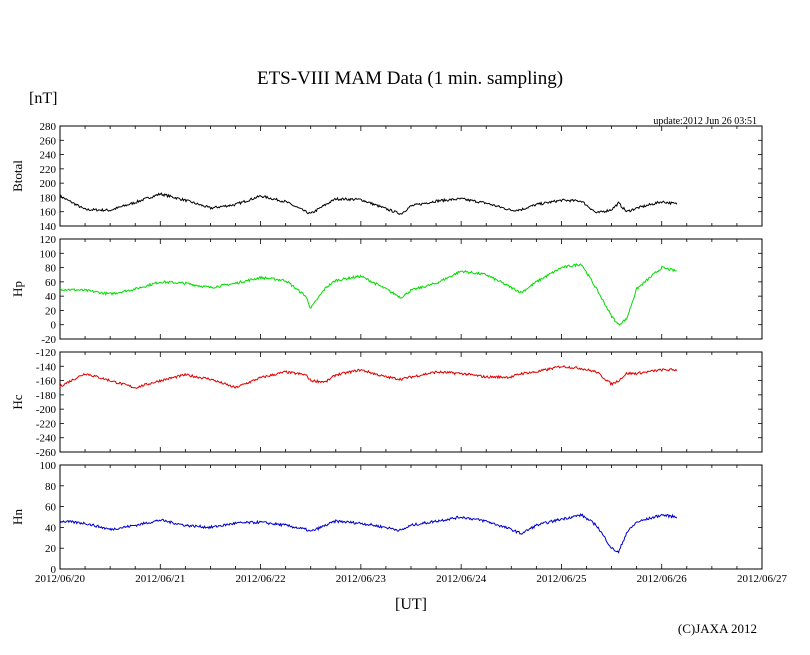 The width and height of the screenshot is (810, 655). I want to click on x-tick-label: 2012/06/22, so click(261, 579).